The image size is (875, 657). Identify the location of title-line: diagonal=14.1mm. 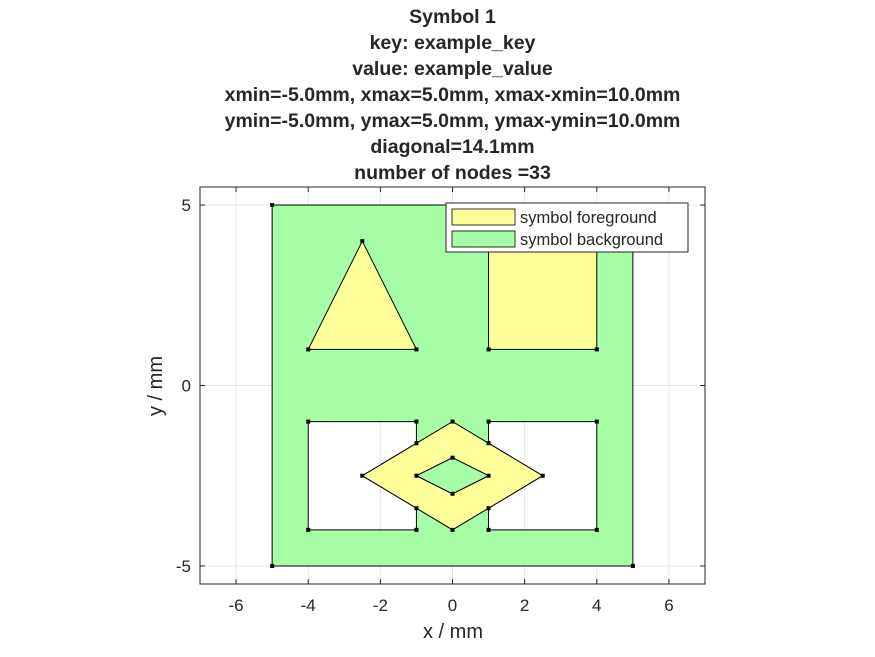
(452, 147).